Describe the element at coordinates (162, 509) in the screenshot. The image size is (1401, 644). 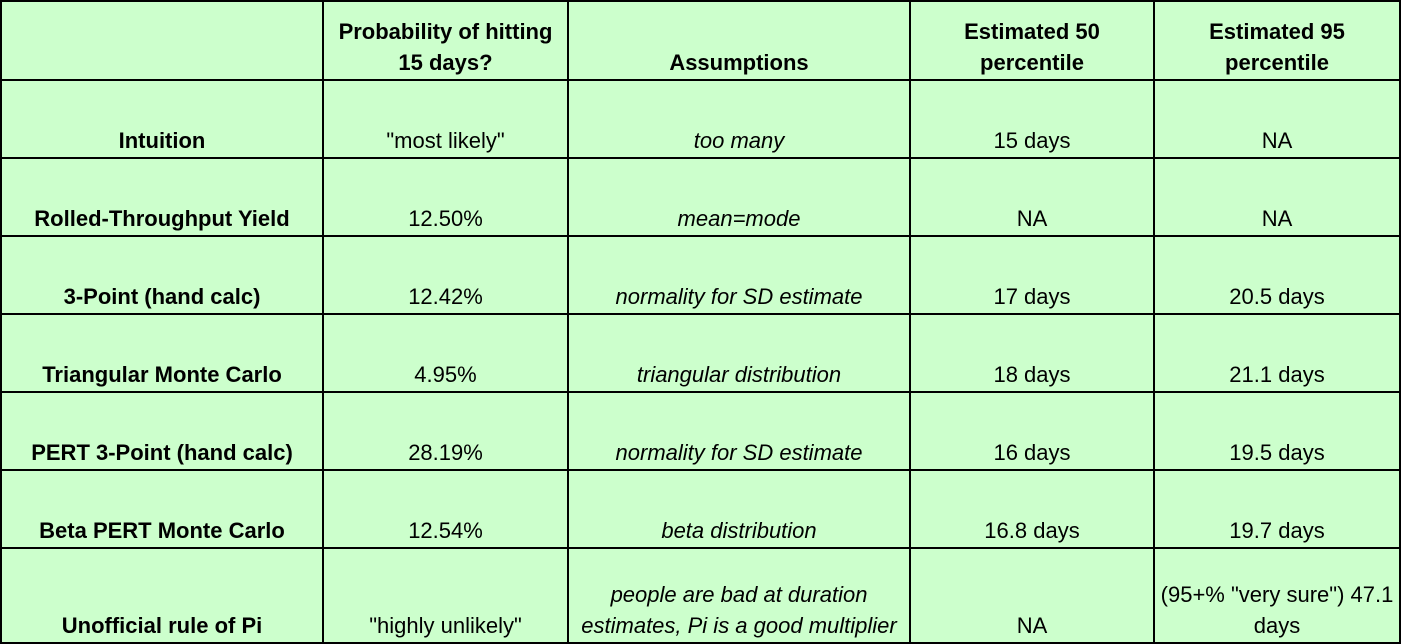
I see `method-cell: Beta PERT Monte Carlo` at that location.